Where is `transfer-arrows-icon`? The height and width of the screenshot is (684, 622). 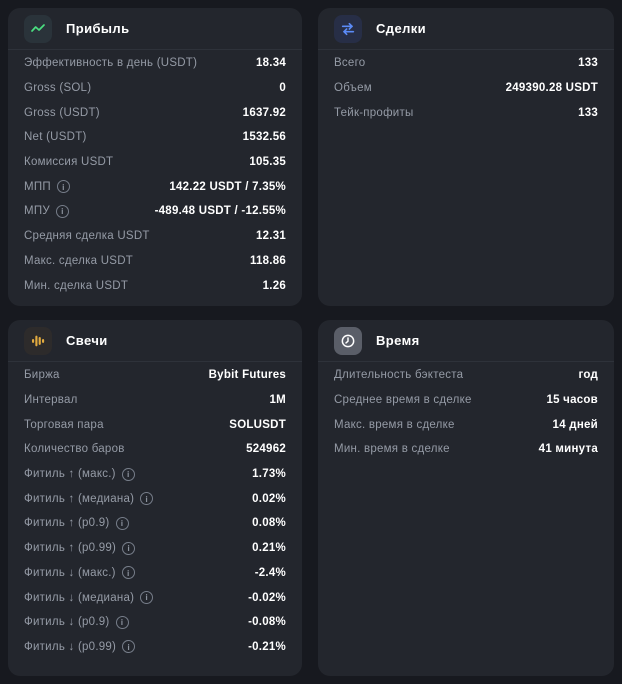
transfer-arrows-icon is located at coordinates (348, 28).